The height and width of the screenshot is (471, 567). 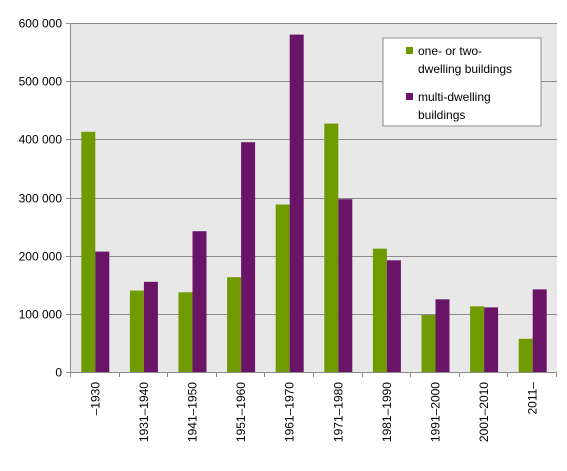 I want to click on x-tick-label: 1971–1980, so click(x=338, y=412).